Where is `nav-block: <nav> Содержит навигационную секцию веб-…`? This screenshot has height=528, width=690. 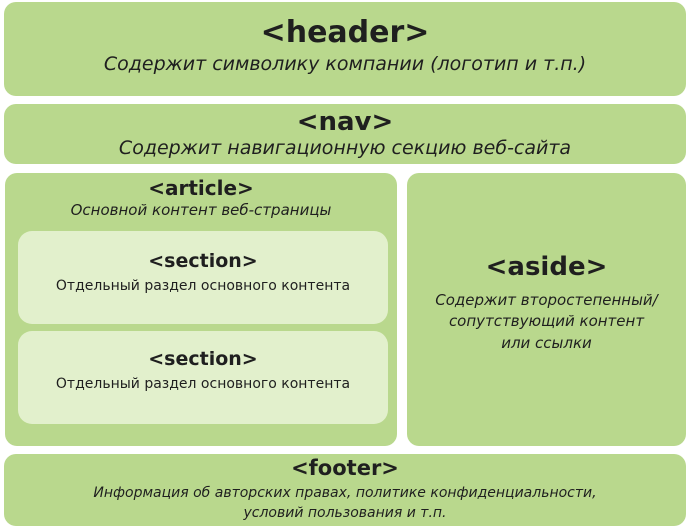
nav-block: <nav> Содержит навигационную секцию веб-… is located at coordinates (345, 134).